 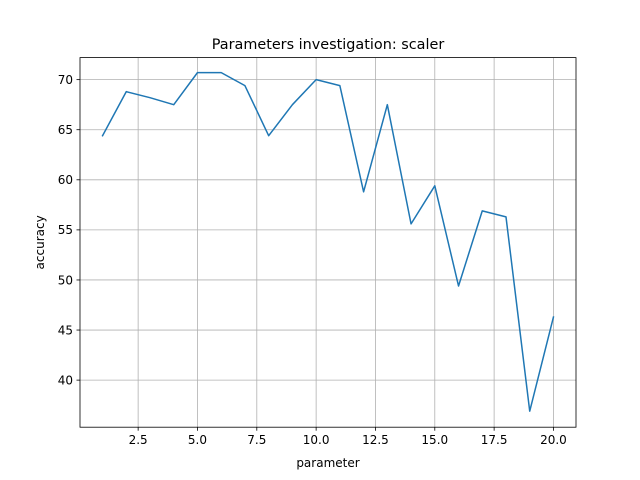 What do you see at coordinates (65, 230) in the screenshot?
I see `y-tick-label: 55` at bounding box center [65, 230].